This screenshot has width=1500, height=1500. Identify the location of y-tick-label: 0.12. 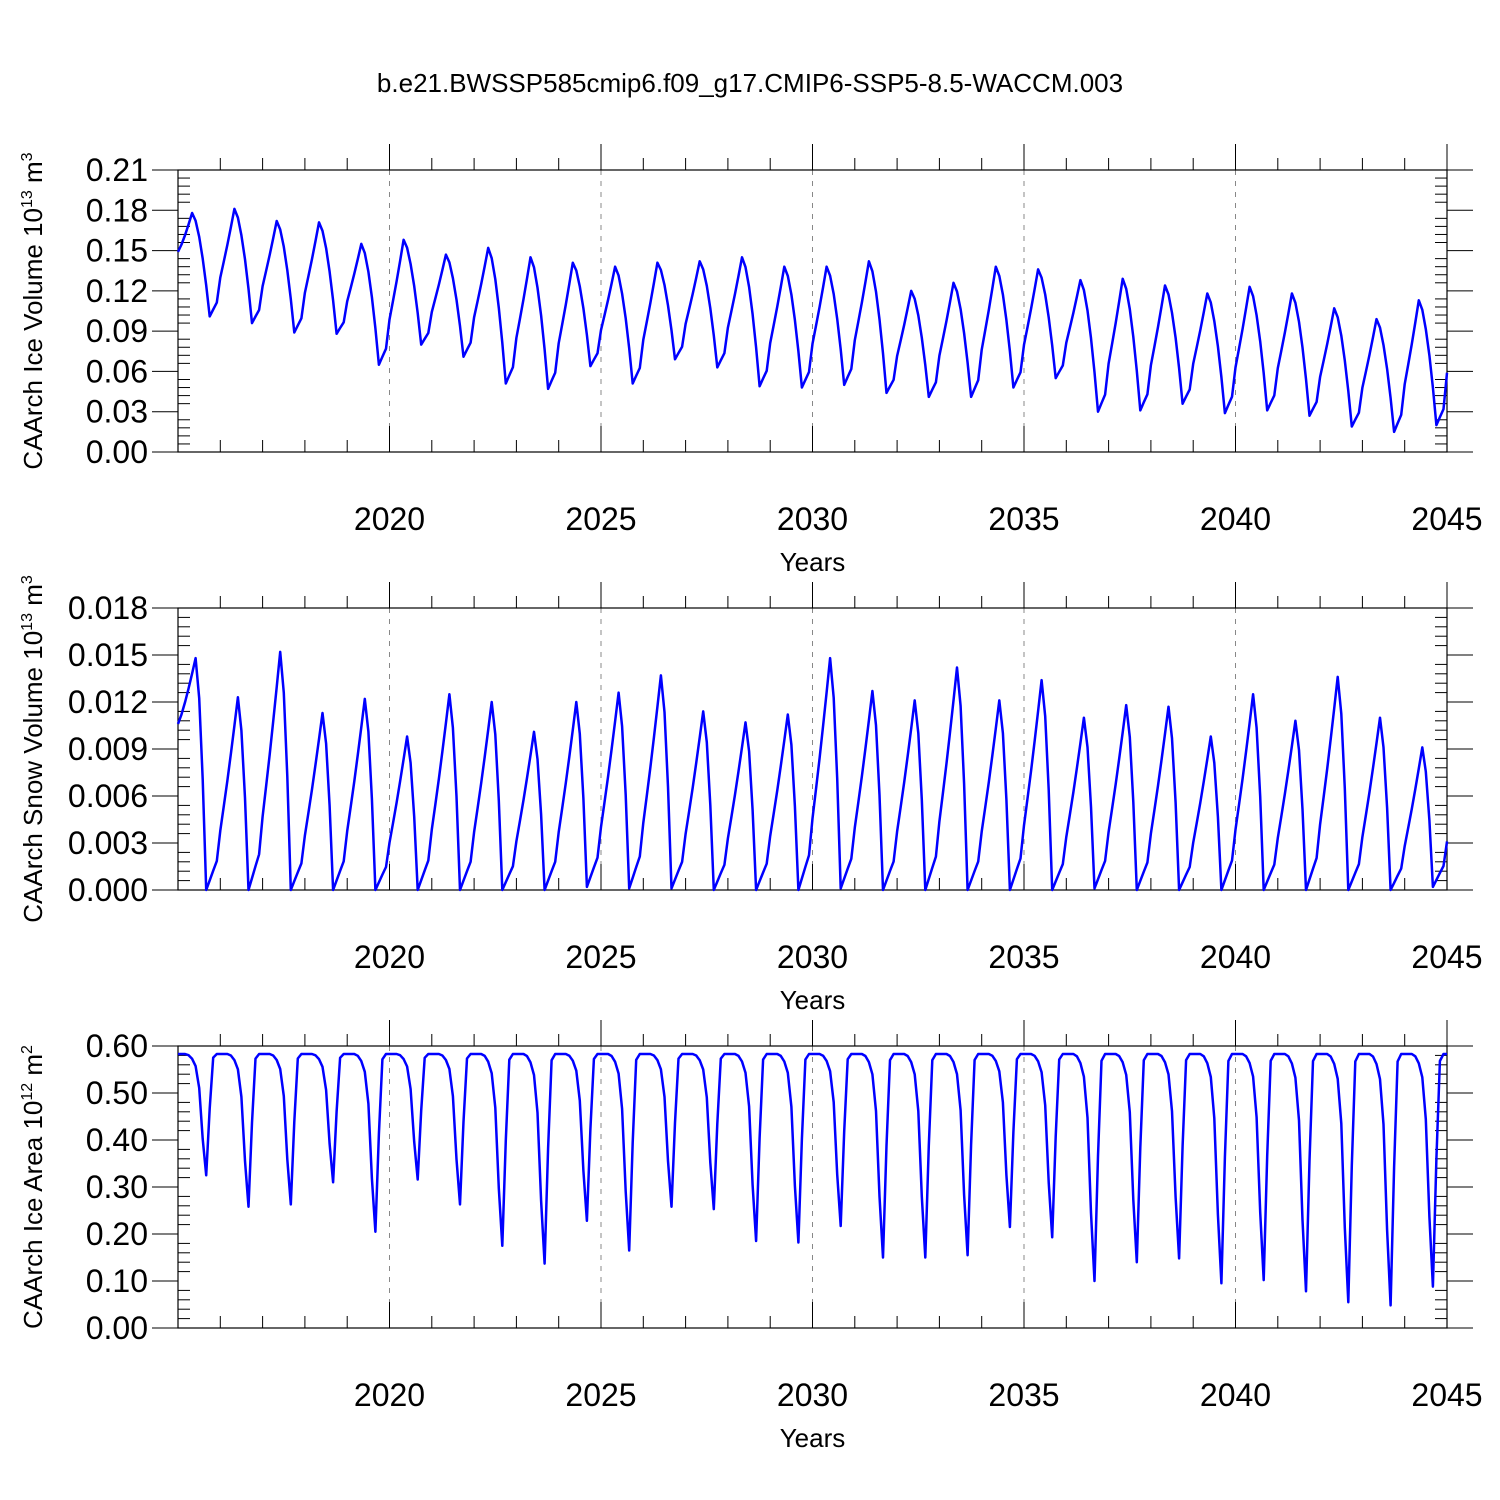
(117, 291).